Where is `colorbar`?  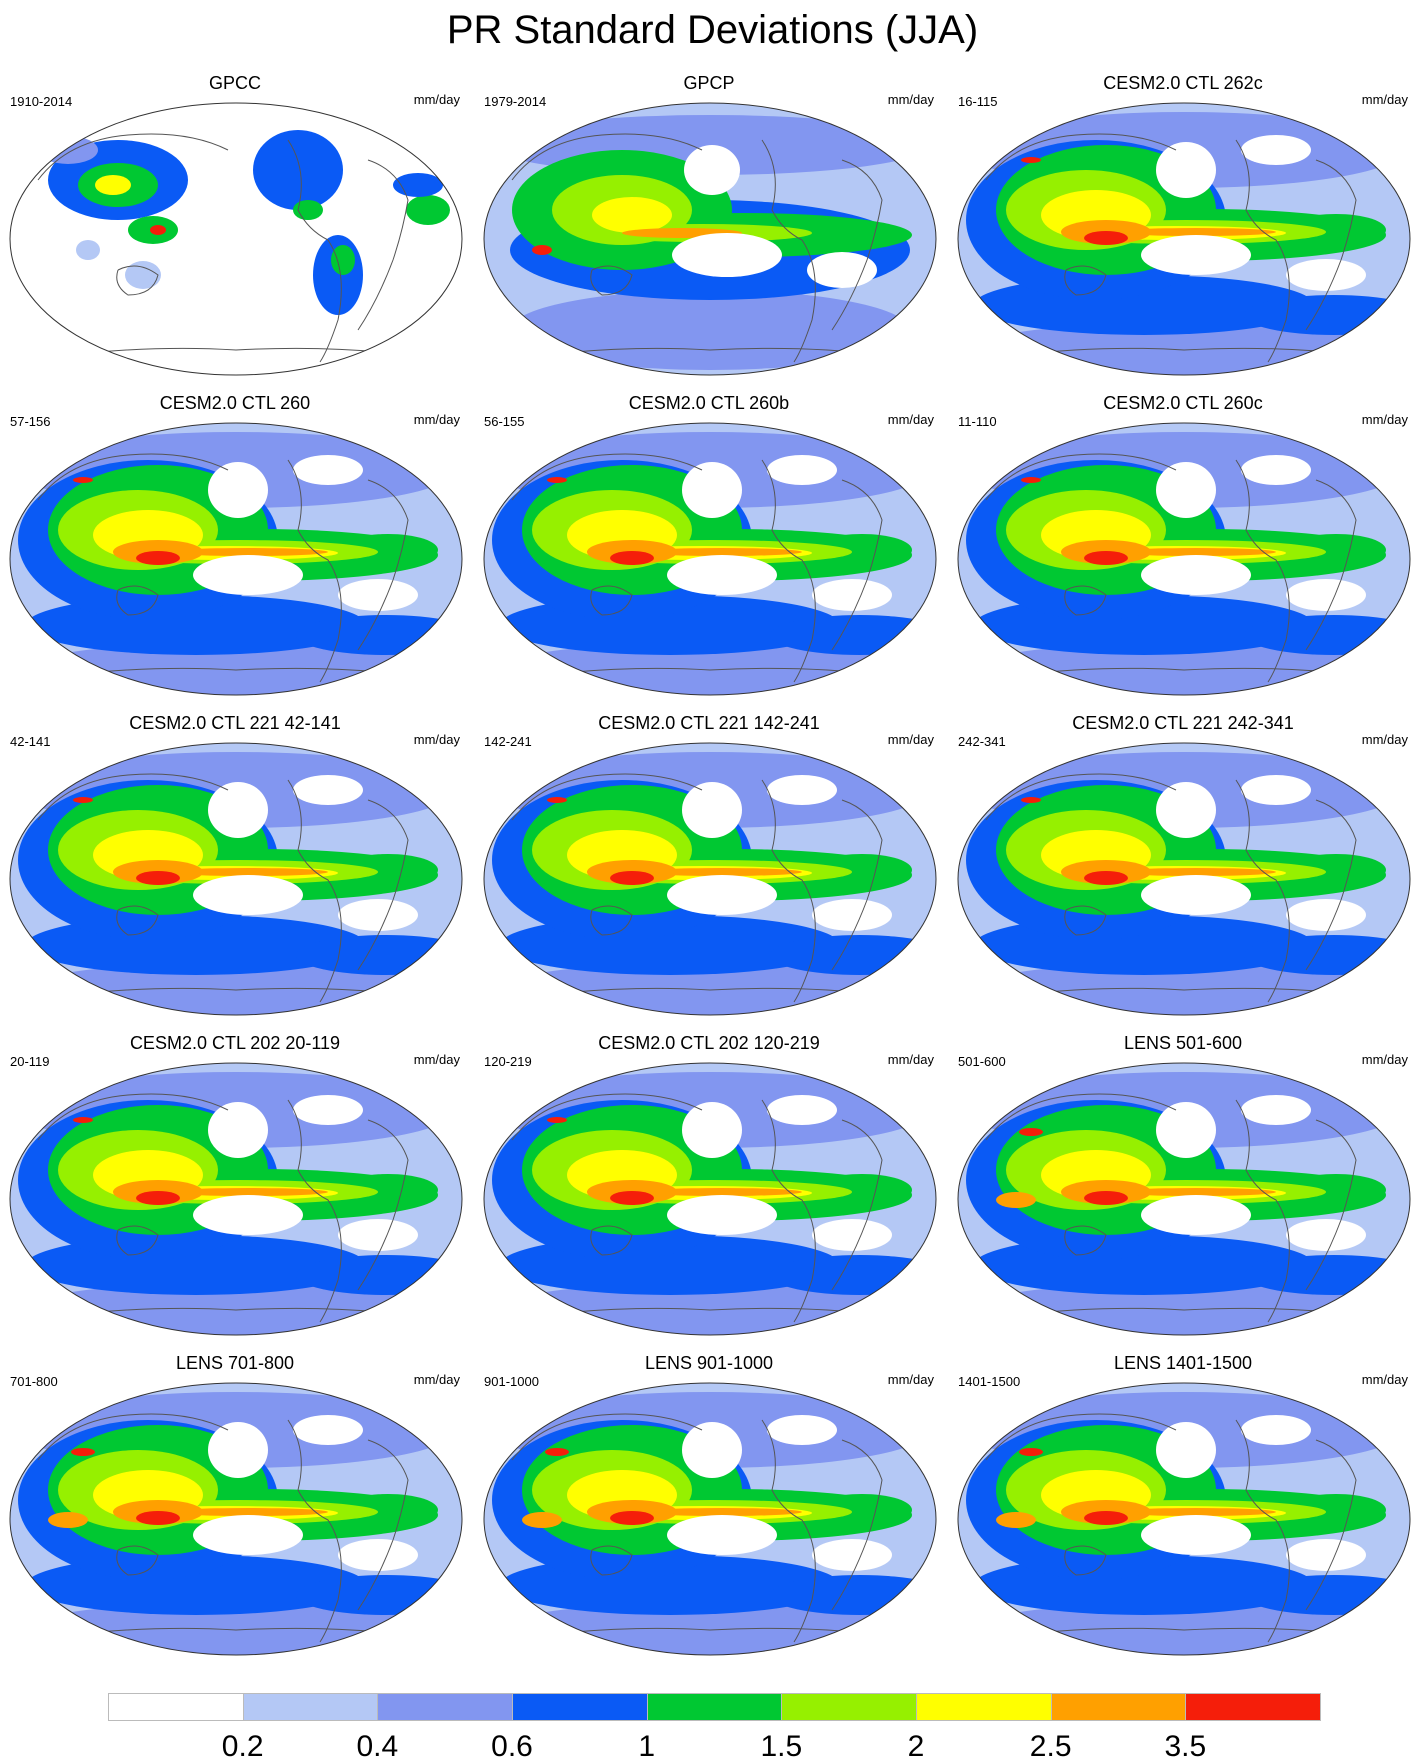
colorbar is located at coordinates (715, 1707).